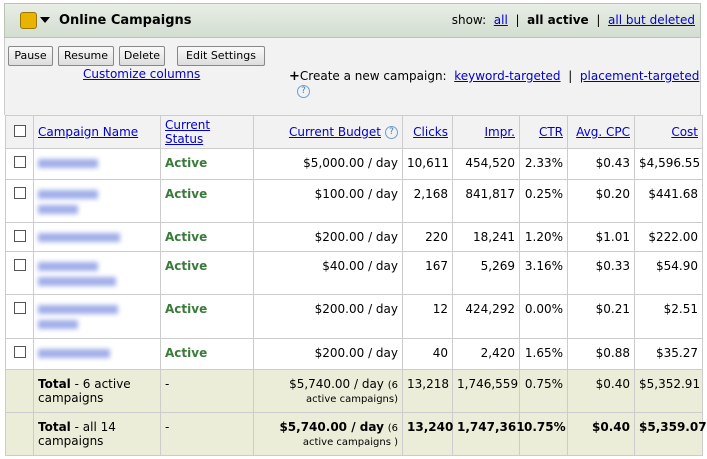 The height and width of the screenshot is (459, 707). Describe the element at coordinates (30, 56) in the screenshot. I see `pause-button: Pause` at that location.